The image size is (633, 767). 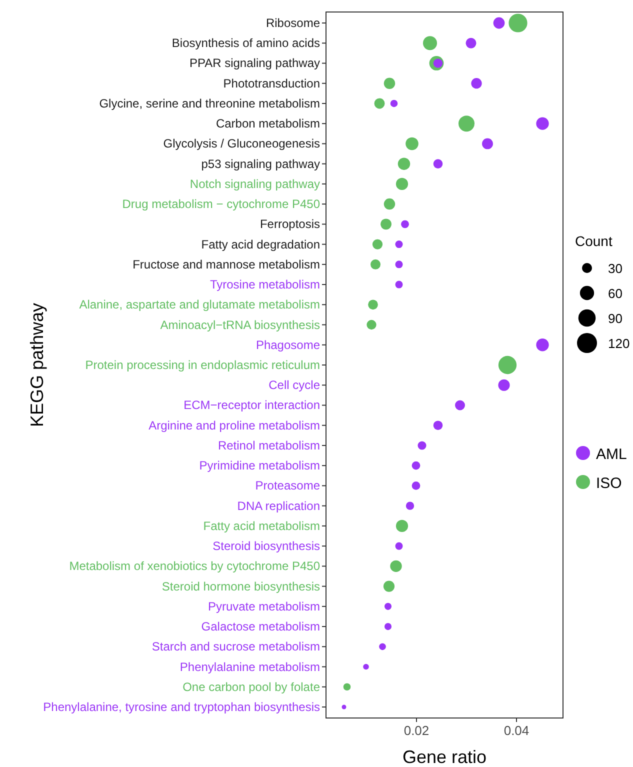 I want to click on y-tick-label: Alanine, aspartate and glutamate metabolism, so click(x=199, y=305).